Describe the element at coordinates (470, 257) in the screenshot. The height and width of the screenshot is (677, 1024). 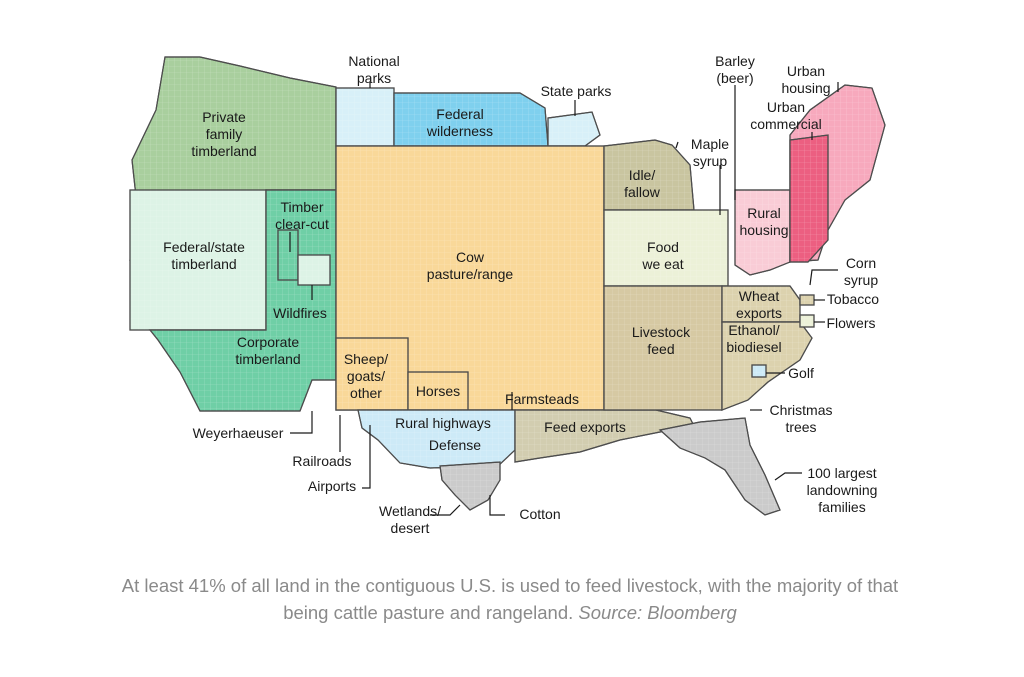
I see `label-line: Cow` at that location.